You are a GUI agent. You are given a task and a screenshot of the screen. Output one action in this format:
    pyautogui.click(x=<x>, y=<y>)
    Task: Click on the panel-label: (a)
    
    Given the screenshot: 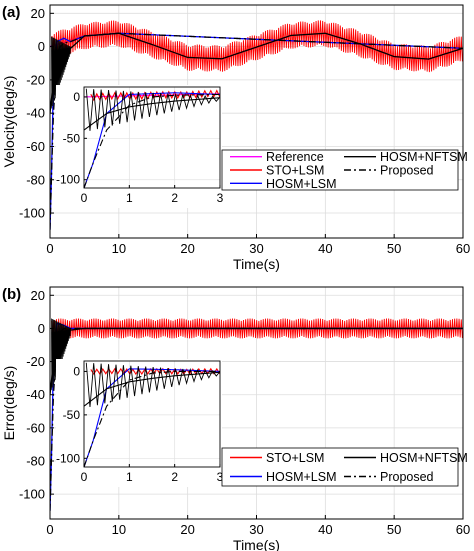 What is the action you would take?
    pyautogui.click(x=11, y=12)
    